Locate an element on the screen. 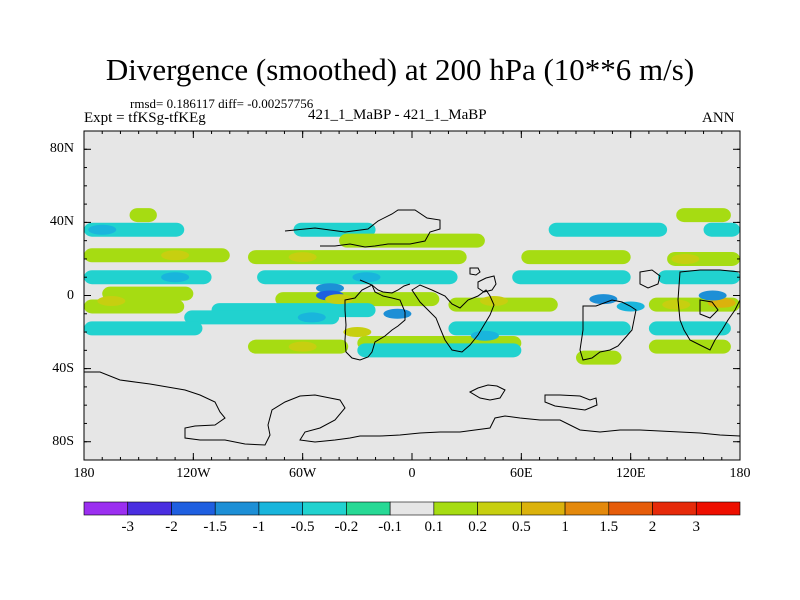  case-names: 421_1_MaBP - 421_1_MaBP is located at coordinates (397, 115).